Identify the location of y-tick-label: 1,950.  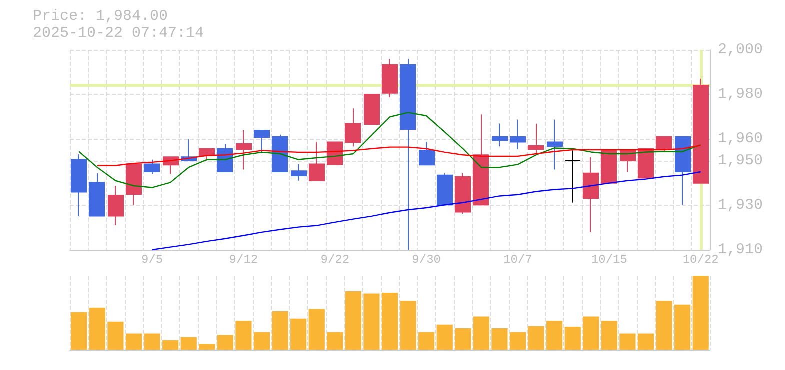
(741, 161).